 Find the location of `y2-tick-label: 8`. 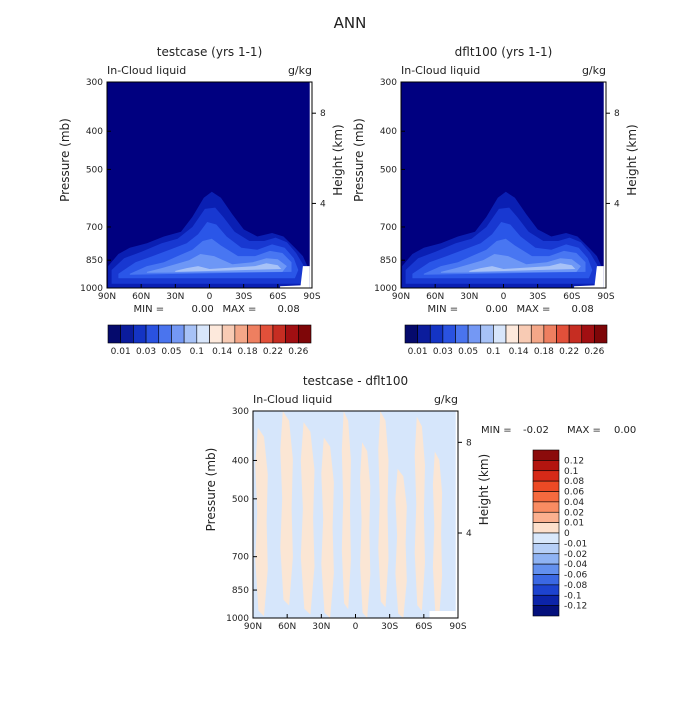

y2-tick-label: 8 is located at coordinates (469, 443).